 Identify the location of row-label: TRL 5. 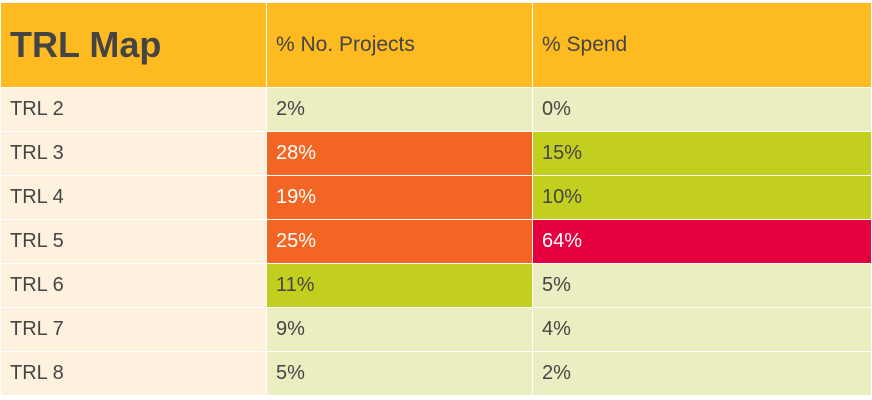
(133, 241).